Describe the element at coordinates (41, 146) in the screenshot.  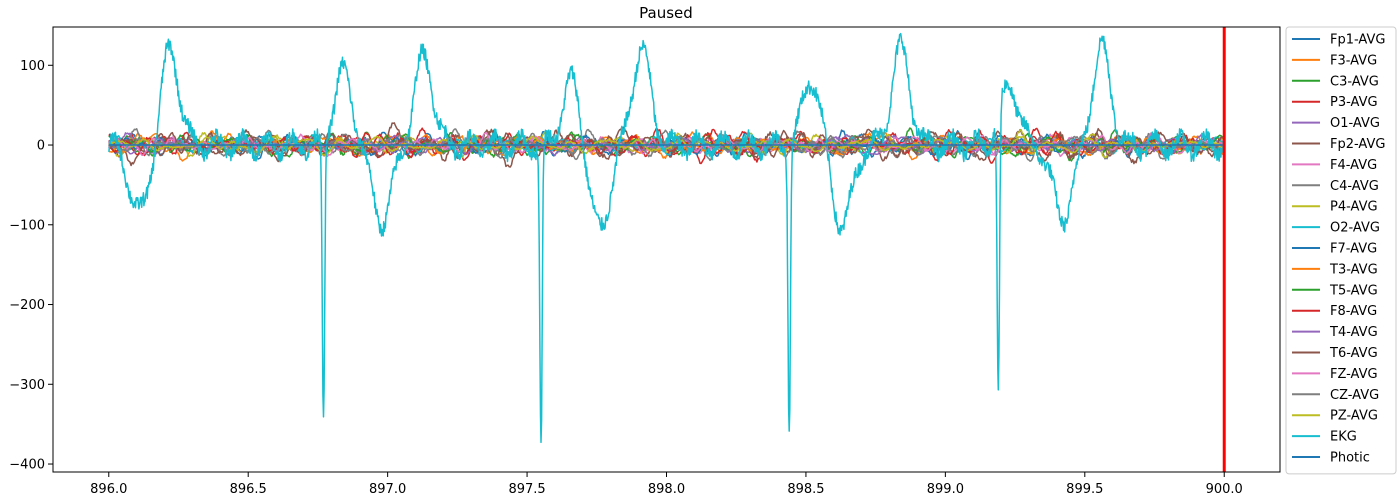
I see `y-tick-label: 0` at that location.